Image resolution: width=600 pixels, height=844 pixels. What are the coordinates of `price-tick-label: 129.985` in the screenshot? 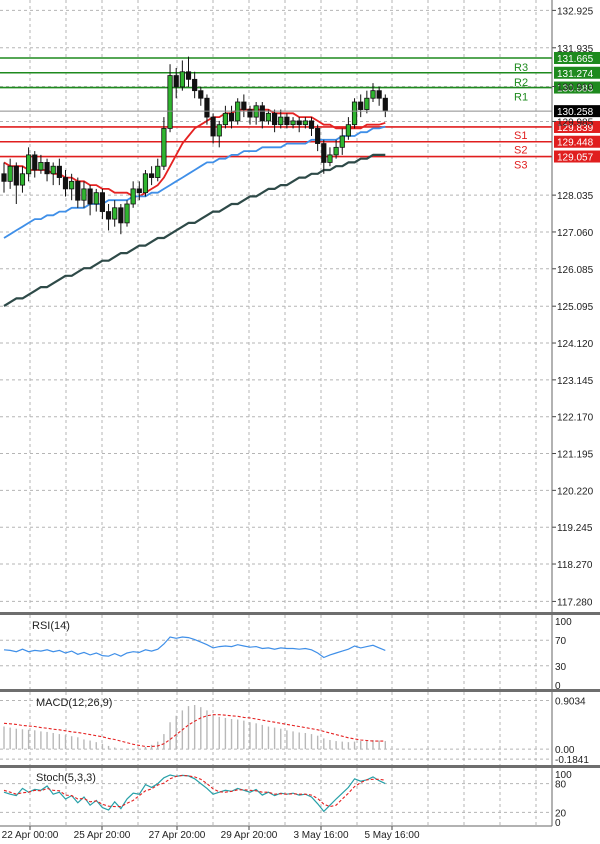 It's located at (575, 122).